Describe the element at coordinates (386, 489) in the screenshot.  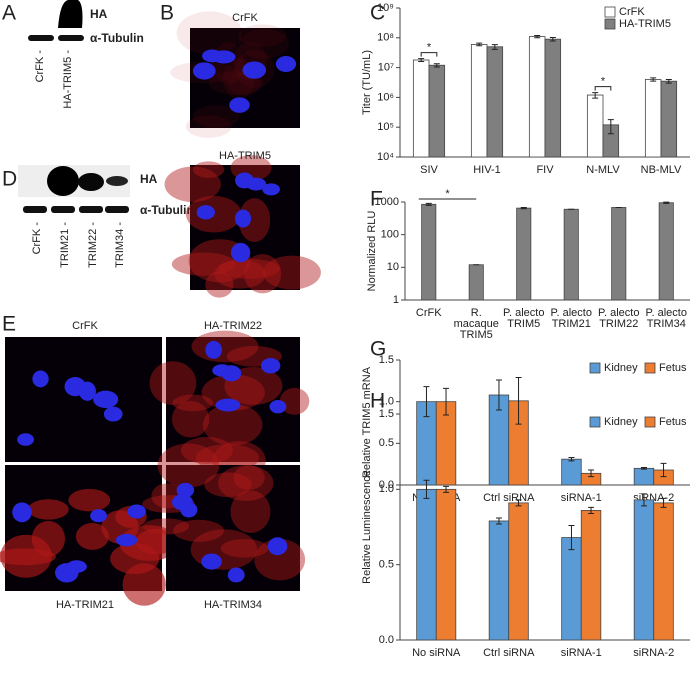
I see `y-tick-label: 1.0` at that location.